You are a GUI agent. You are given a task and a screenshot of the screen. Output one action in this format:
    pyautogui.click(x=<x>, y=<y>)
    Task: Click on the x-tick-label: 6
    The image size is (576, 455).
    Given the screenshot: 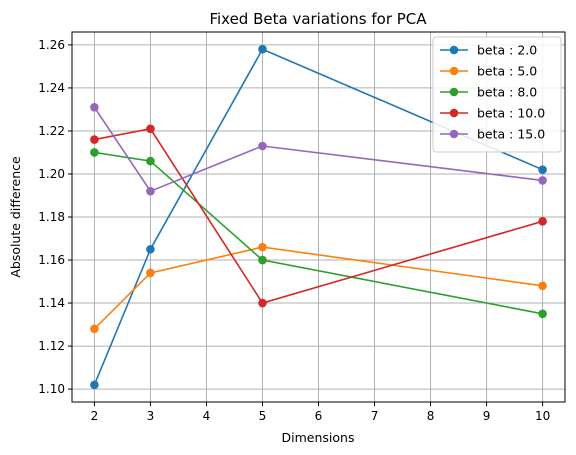 What is the action you would take?
    pyautogui.click(x=319, y=416)
    